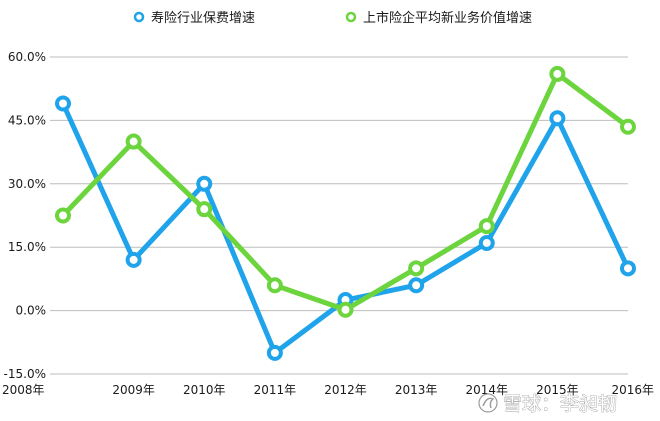 This screenshot has height=421, width=660. I want to click on x-tick-label: 2013年, so click(416, 390).